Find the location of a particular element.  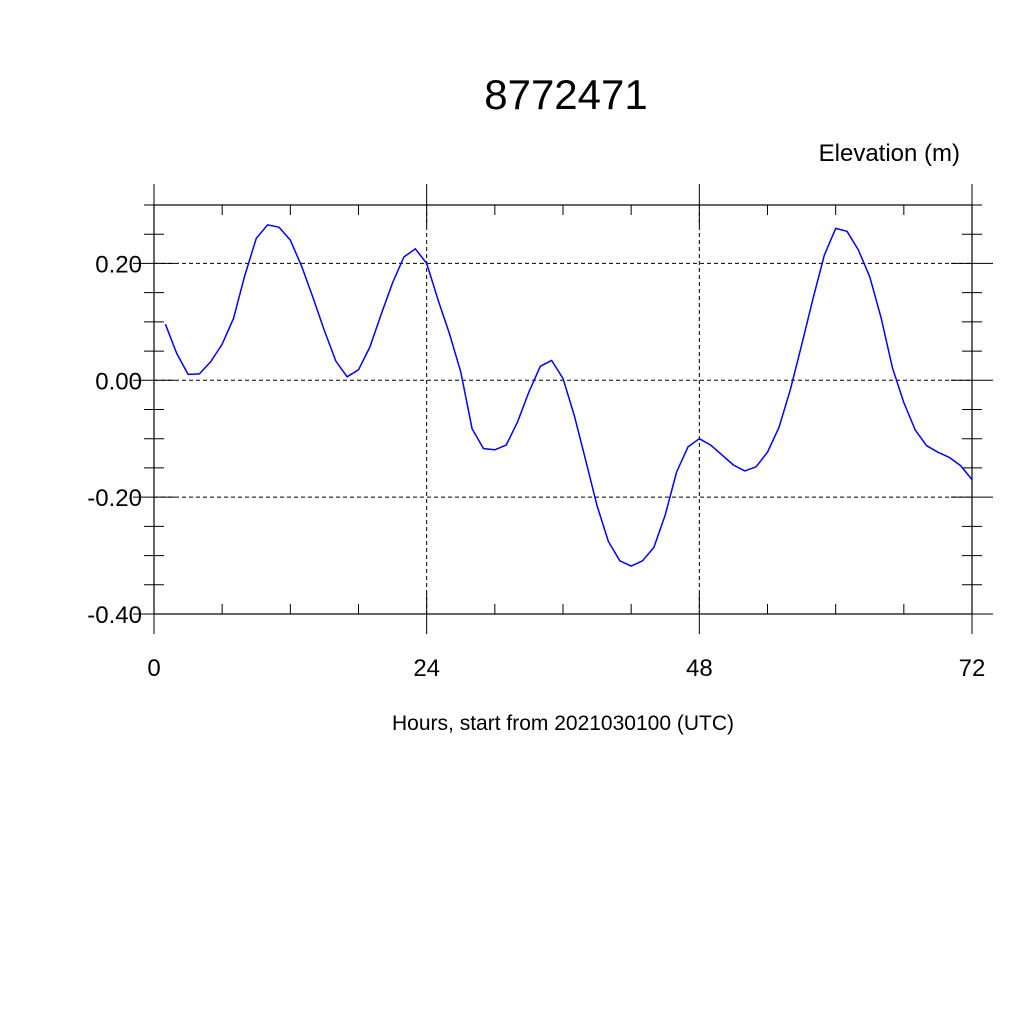

x-tick-label: 48 is located at coordinates (699, 668).